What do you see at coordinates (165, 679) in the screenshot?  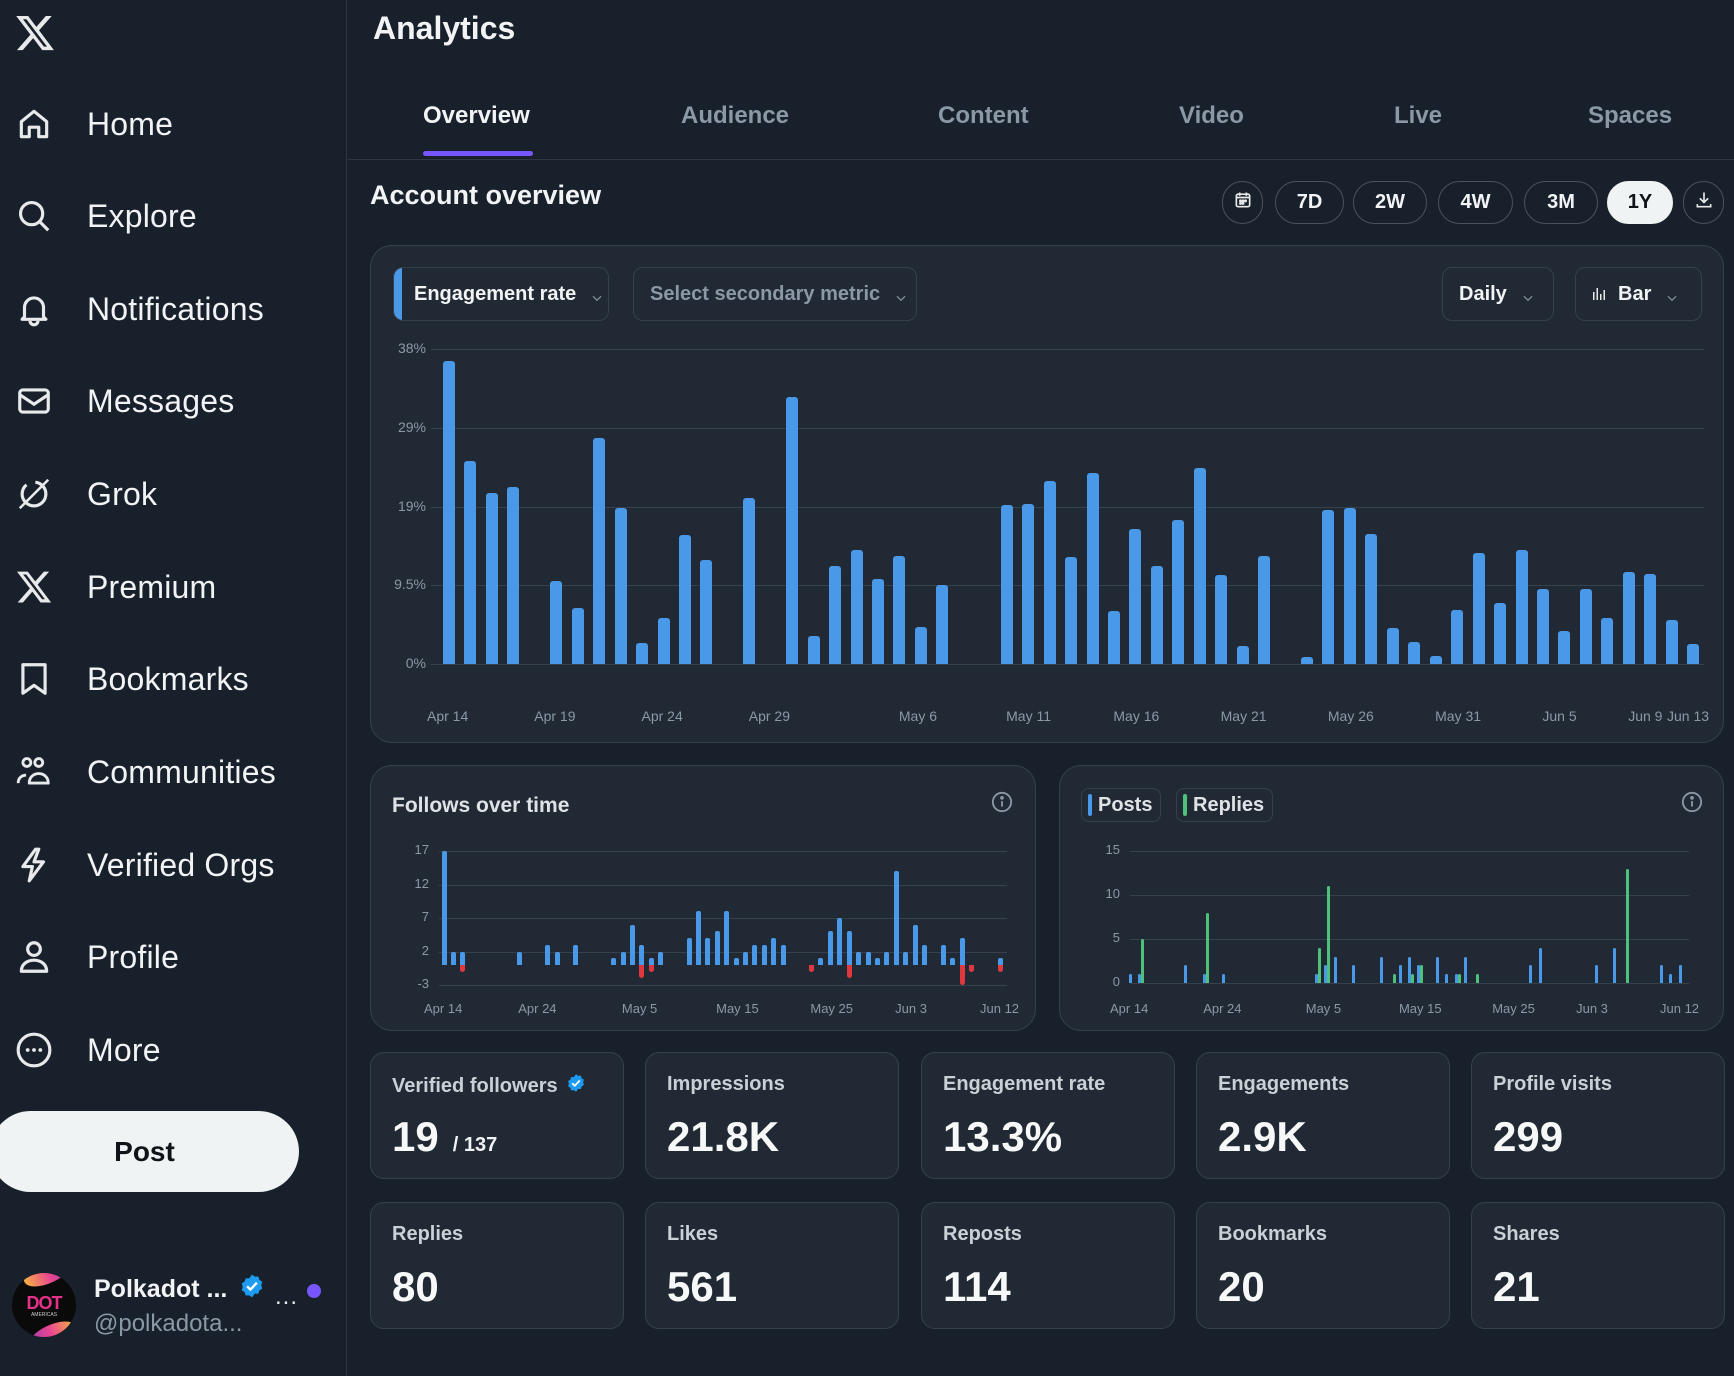 I see `sidebar-item-bookmarks: Bookmarks` at bounding box center [165, 679].